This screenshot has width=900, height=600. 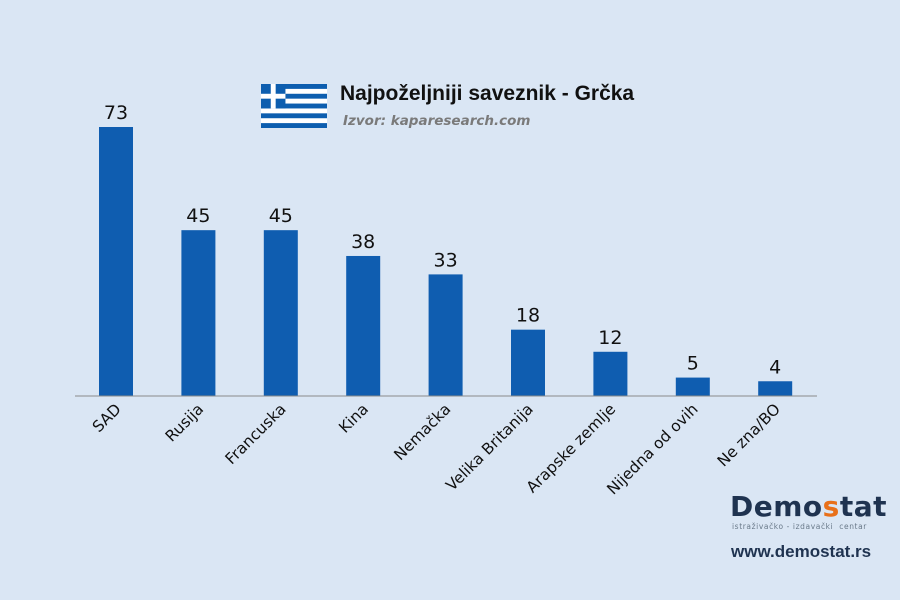 What do you see at coordinates (801, 551) in the screenshot?
I see `website-link: www.demostat.rs` at bounding box center [801, 551].